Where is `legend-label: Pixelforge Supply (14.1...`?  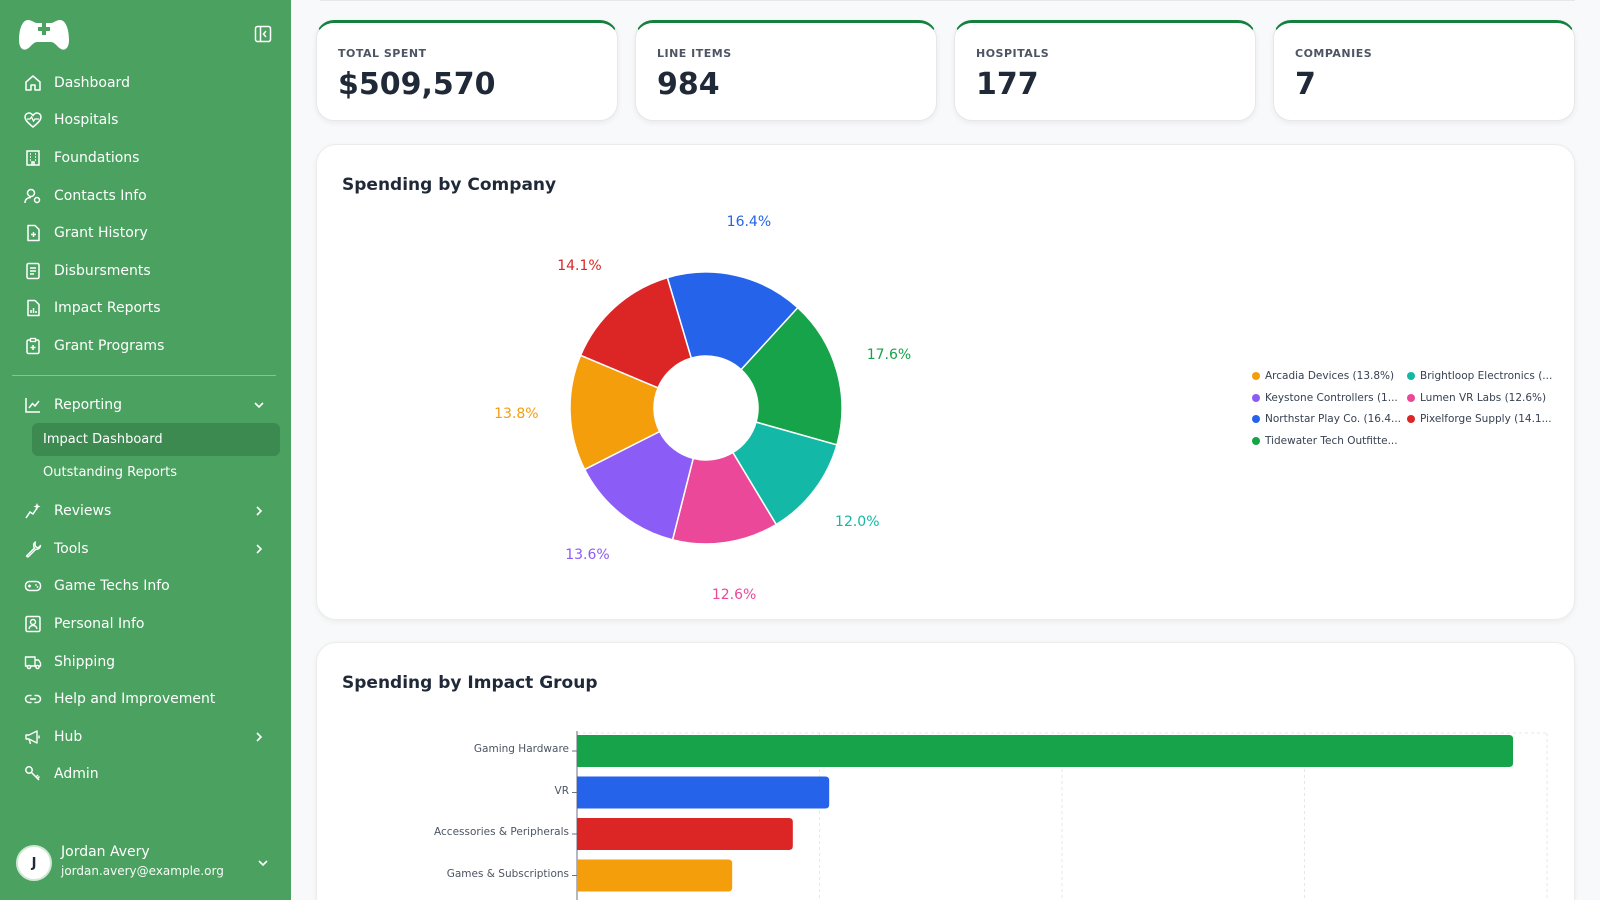 legend-label: Pixelforge Supply (14.1... is located at coordinates (1486, 419).